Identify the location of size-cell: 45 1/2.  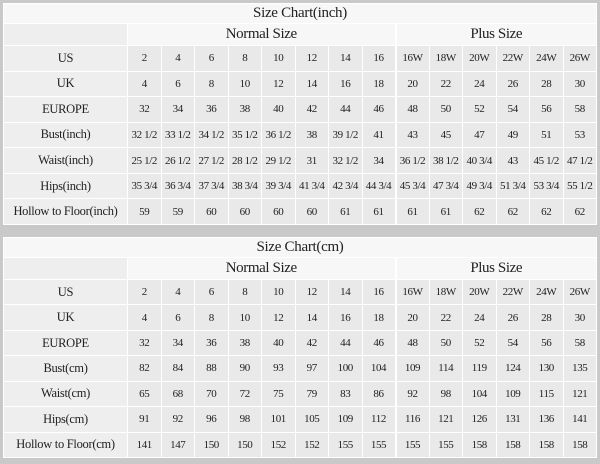
(546, 160).